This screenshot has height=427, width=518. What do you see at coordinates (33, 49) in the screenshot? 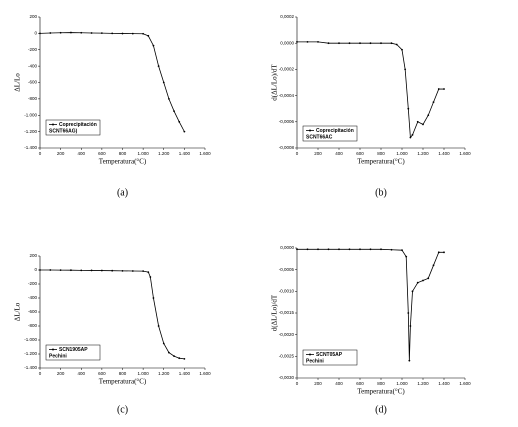
I see `y-tick-label: -200` at bounding box center [33, 49].